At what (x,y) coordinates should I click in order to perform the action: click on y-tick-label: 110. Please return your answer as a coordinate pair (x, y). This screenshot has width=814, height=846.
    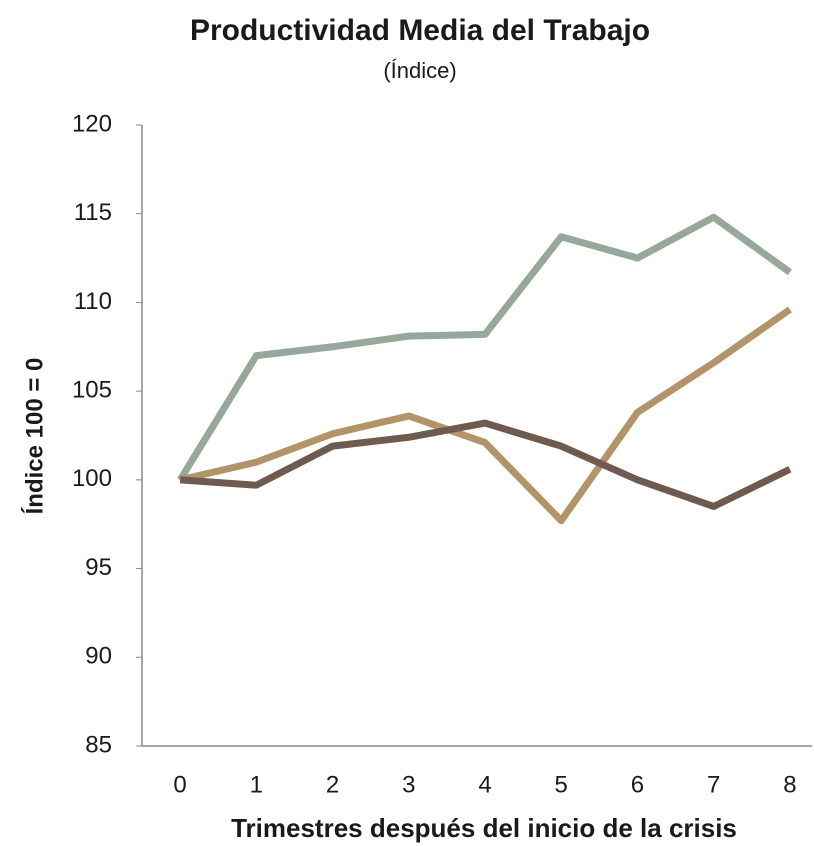
    Looking at the image, I should click on (93, 301).